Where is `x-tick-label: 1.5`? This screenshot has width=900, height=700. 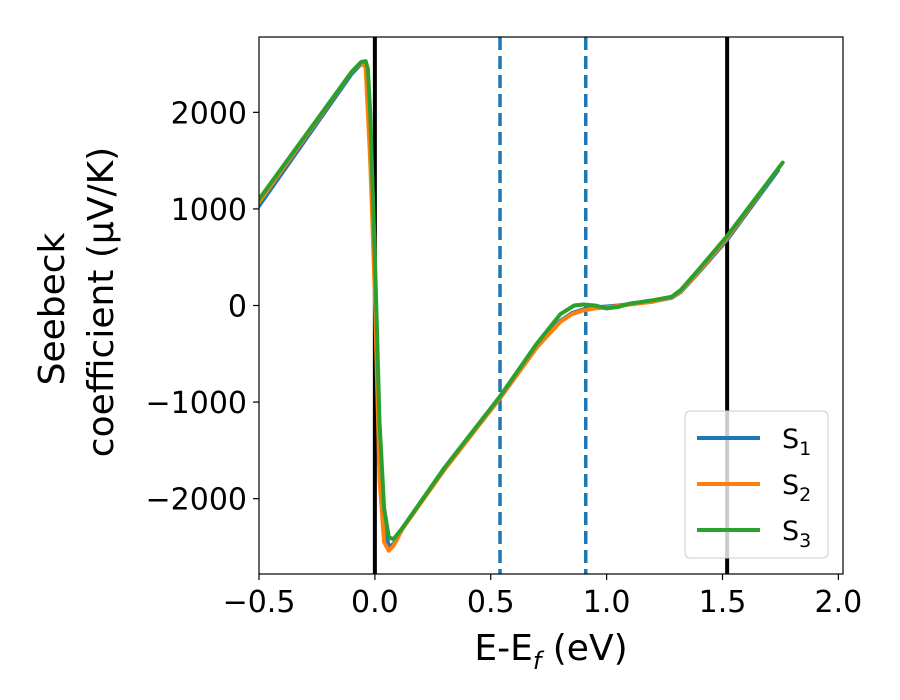
x-tick-label: 1.5 is located at coordinates (723, 602).